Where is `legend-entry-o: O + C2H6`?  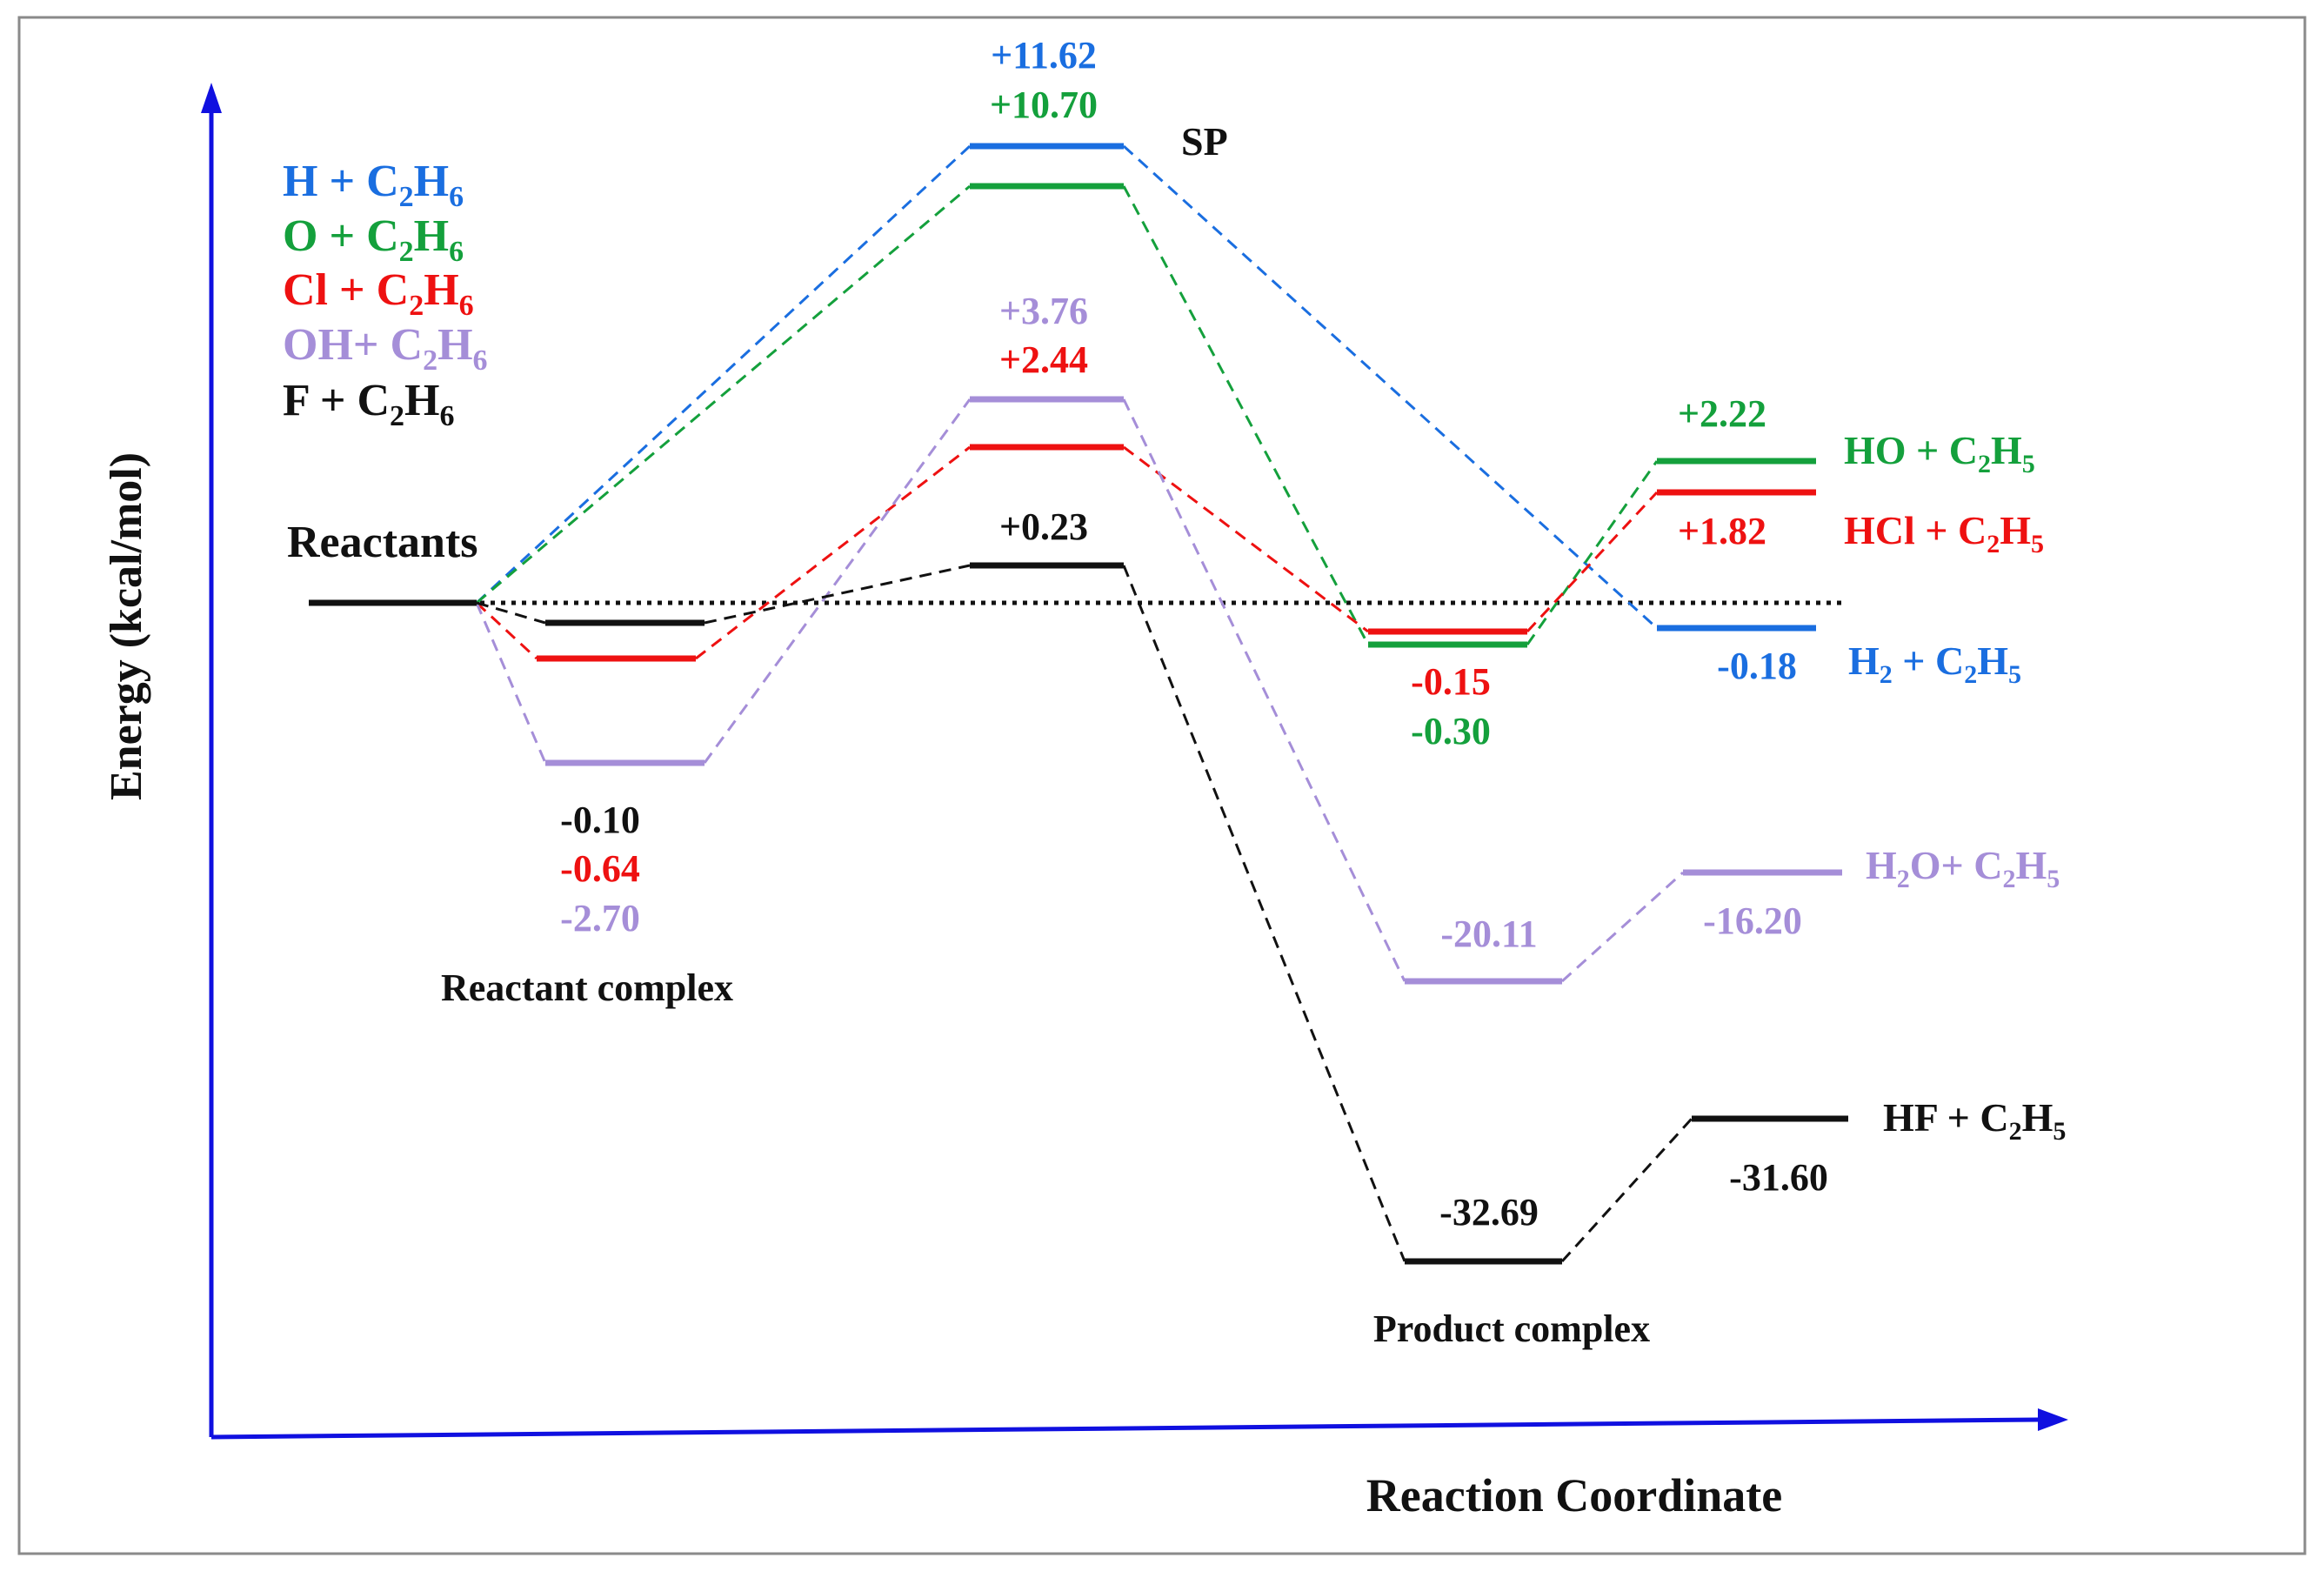
legend-entry-o: O + C2H6 is located at coordinates (373, 240).